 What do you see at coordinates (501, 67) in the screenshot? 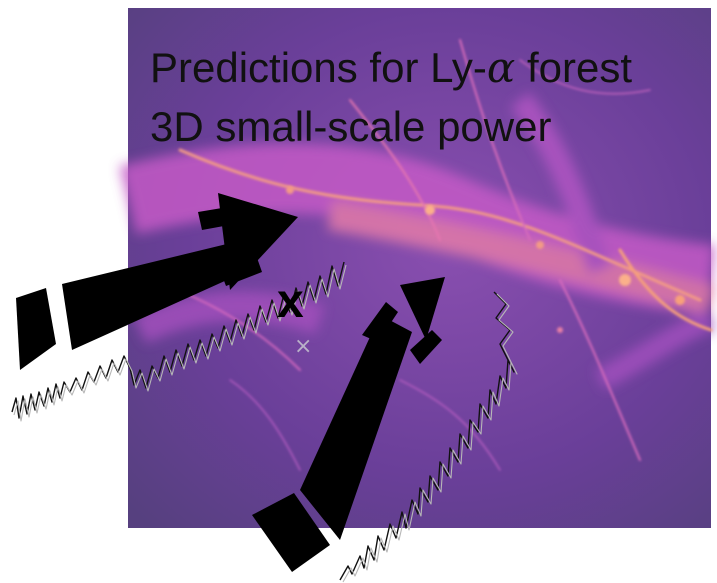
I see `alpha-symbol: α` at bounding box center [501, 67].